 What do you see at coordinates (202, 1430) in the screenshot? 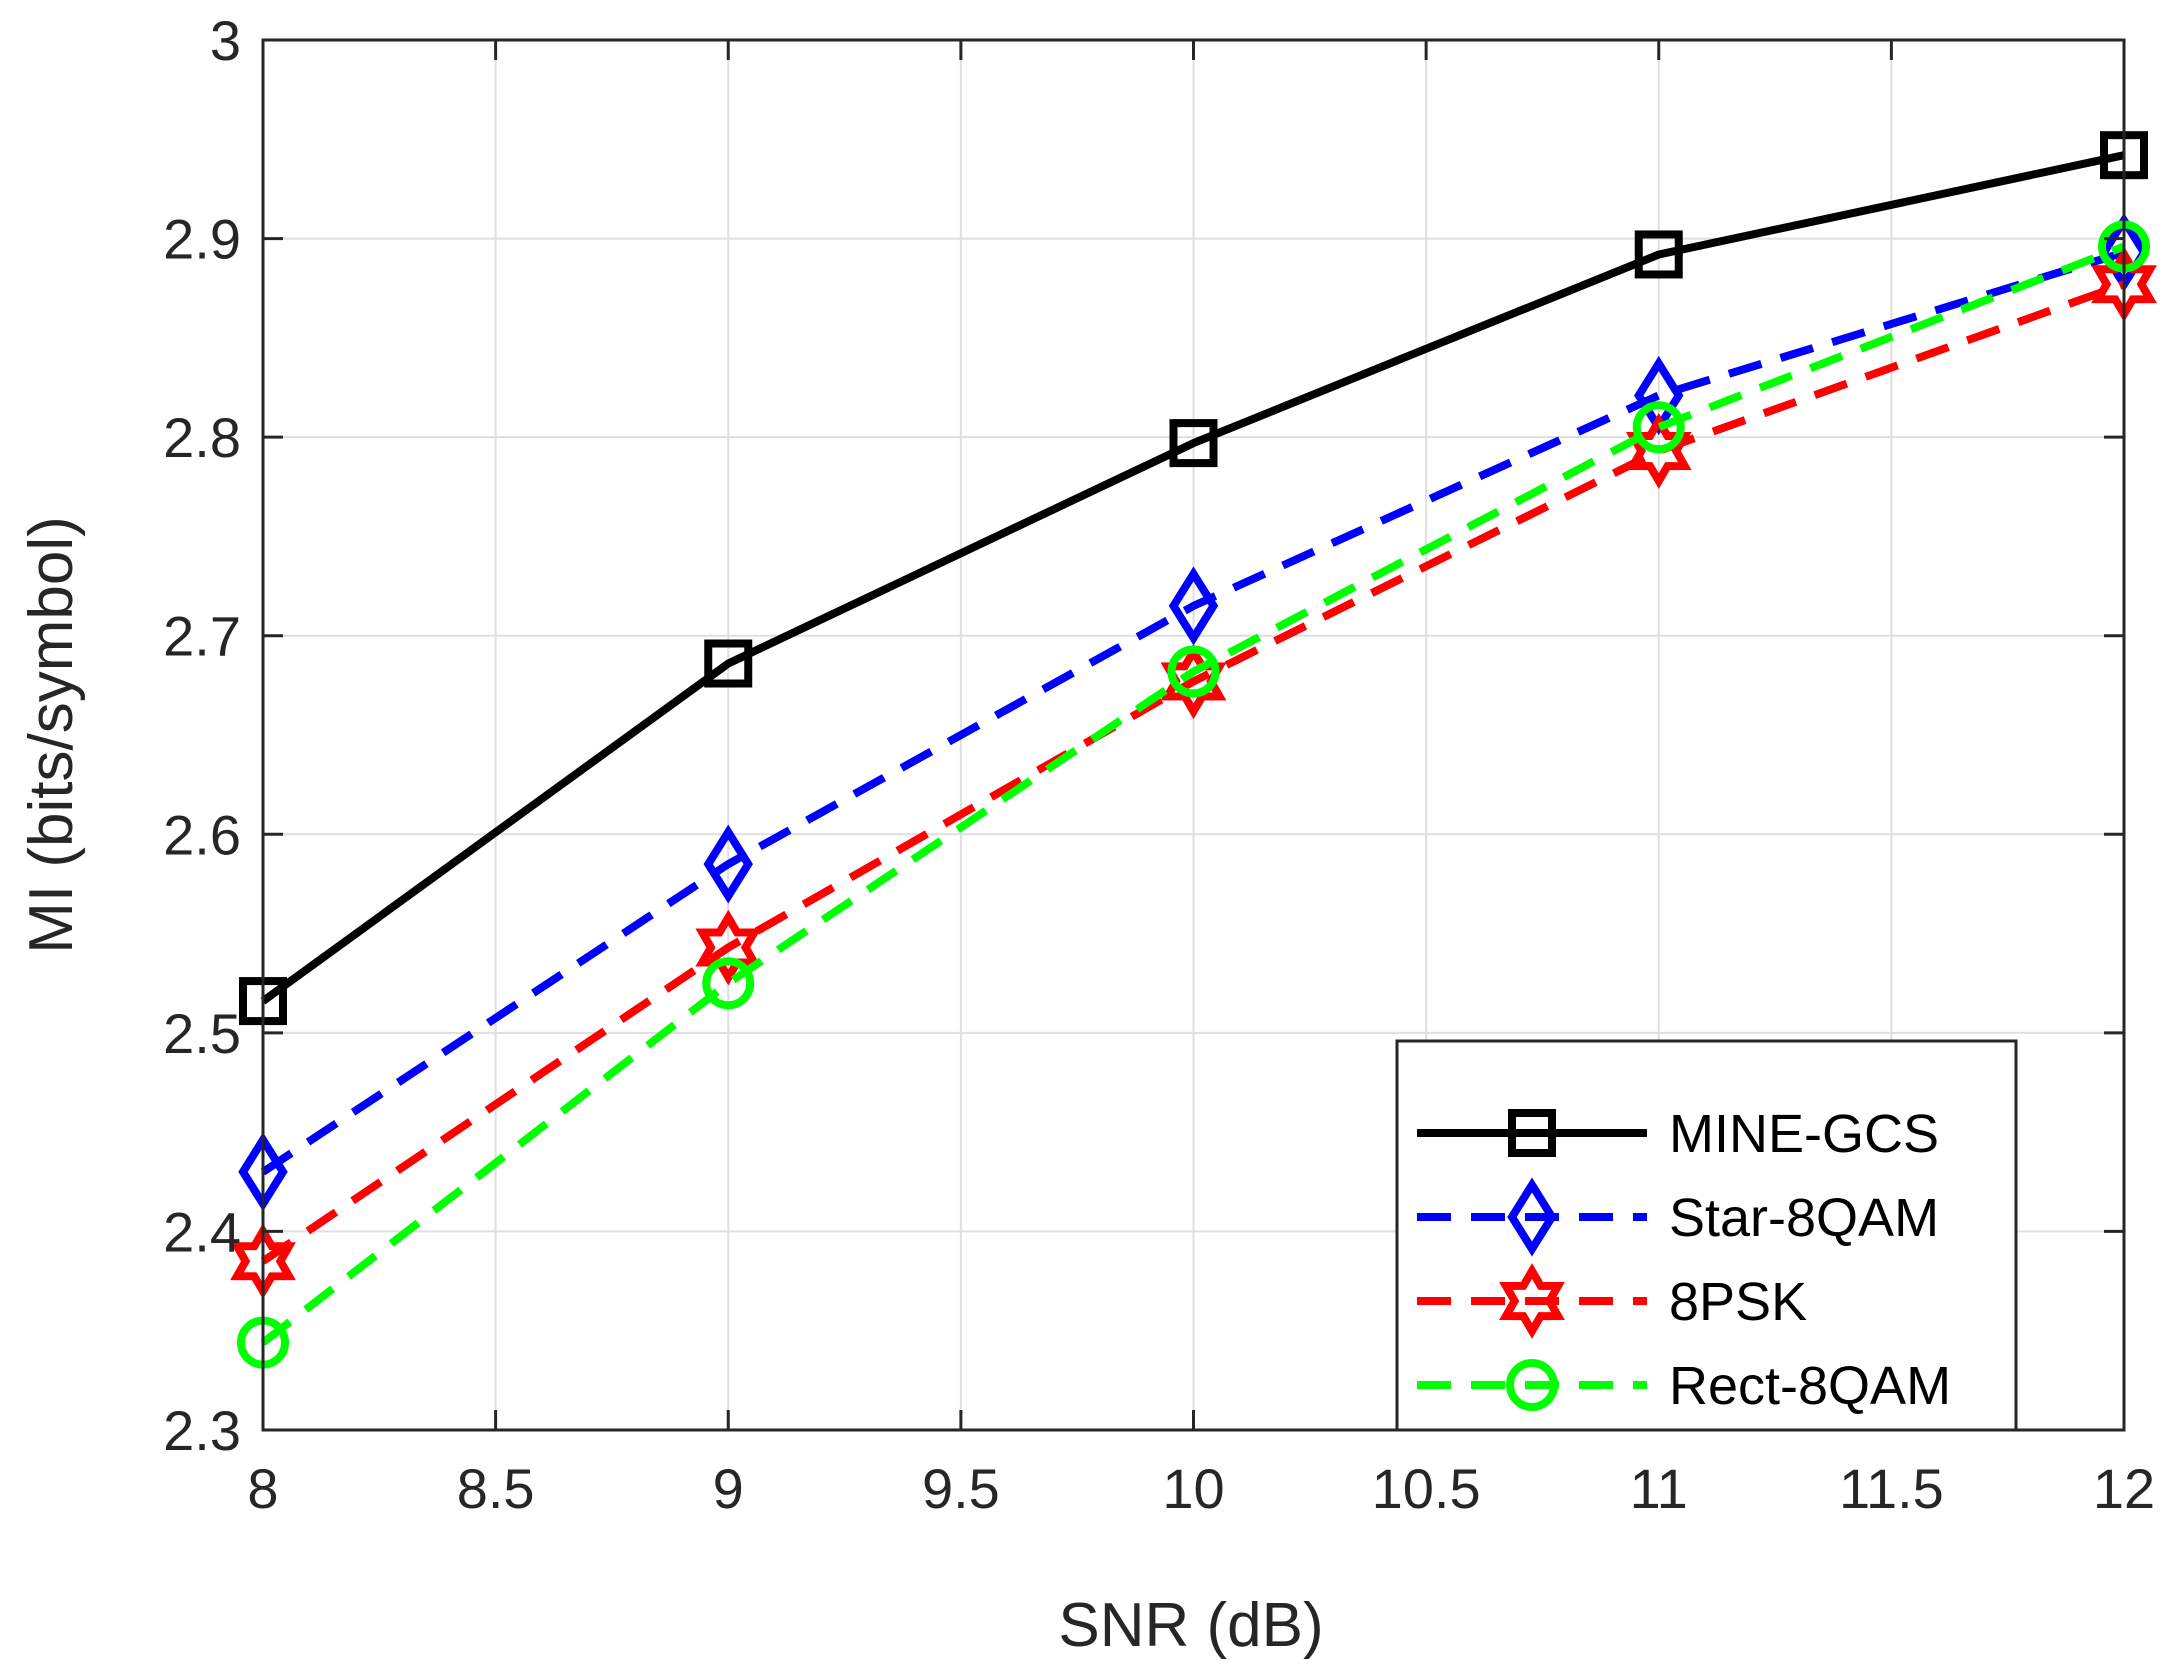
I see `y-tick-label: 2.3` at bounding box center [202, 1430].